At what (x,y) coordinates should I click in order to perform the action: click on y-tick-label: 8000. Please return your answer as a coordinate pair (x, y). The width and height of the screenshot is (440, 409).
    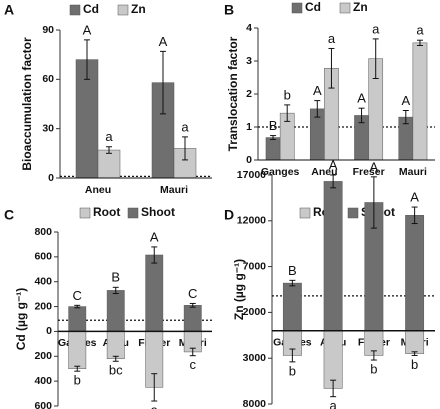
    Looking at the image, I should click on (255, 403).